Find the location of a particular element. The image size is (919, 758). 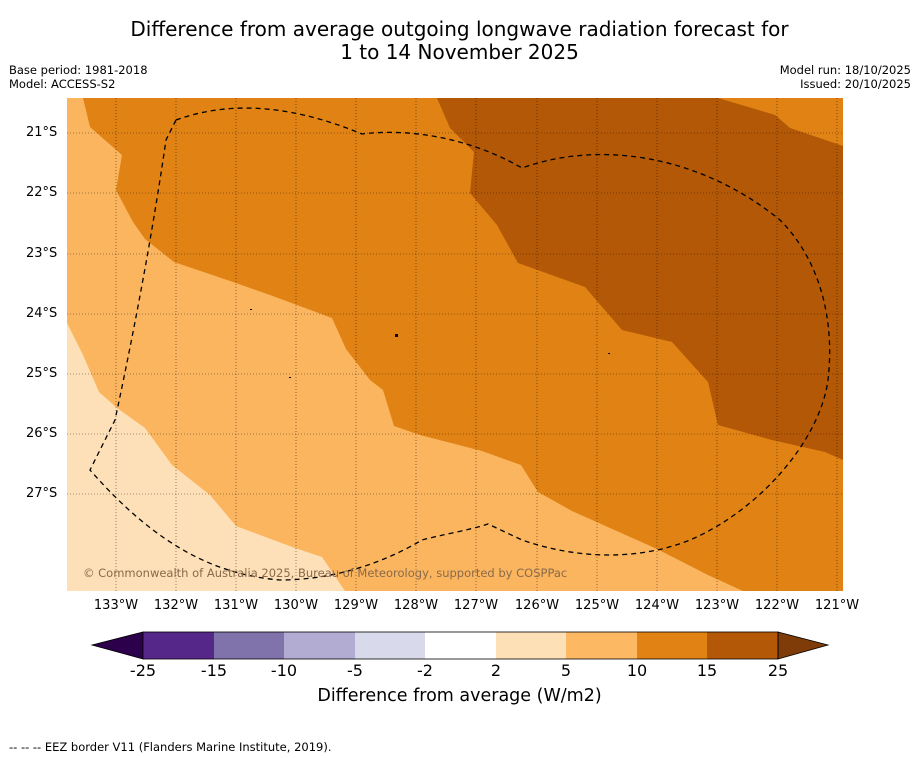

lon-label: 125°W is located at coordinates (597, 605).